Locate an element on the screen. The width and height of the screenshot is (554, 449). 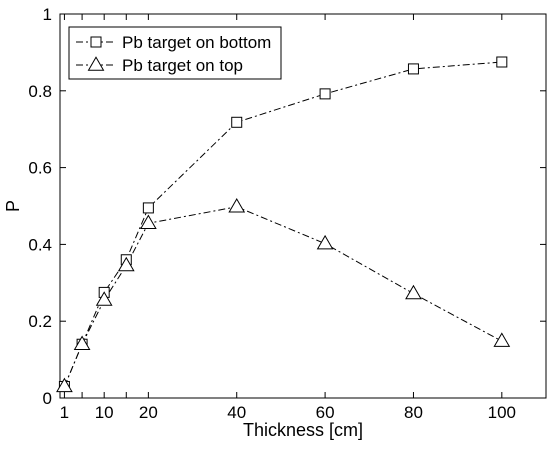
y-axis-label: P is located at coordinates (13, 206).